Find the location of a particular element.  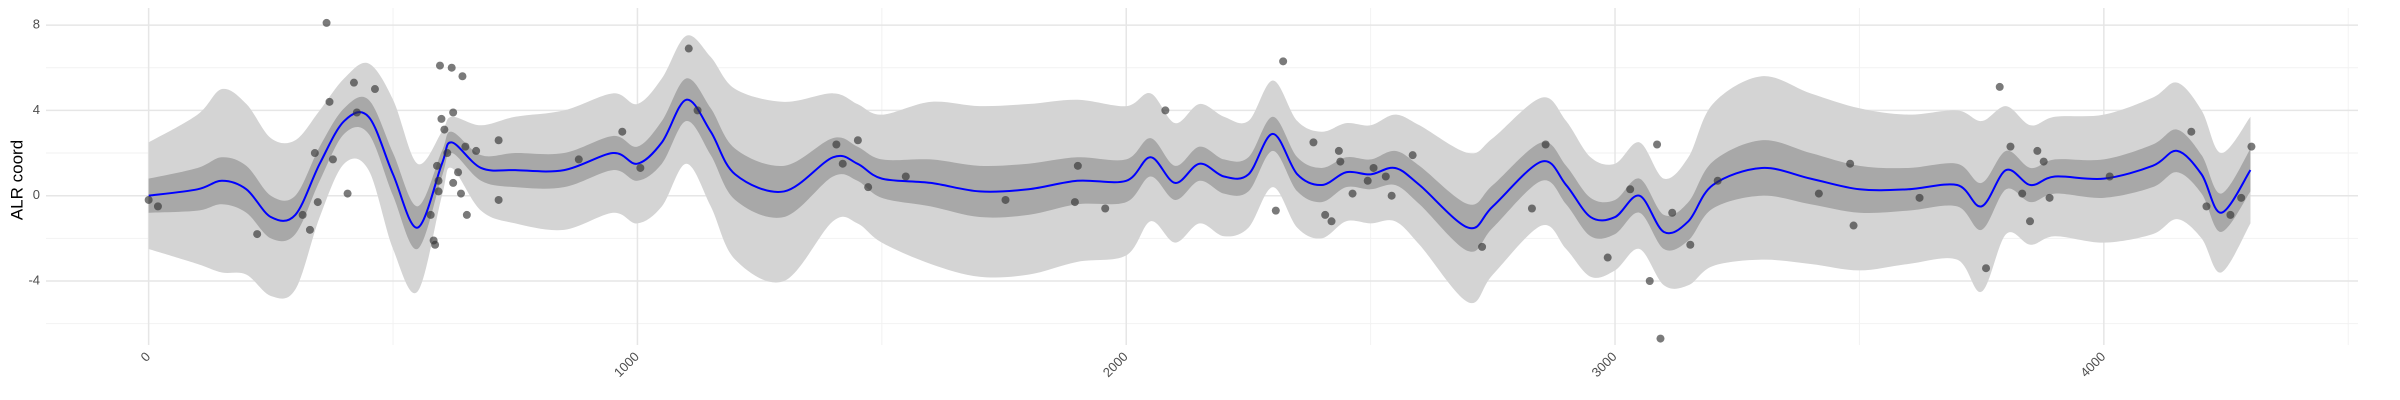

x-tick-label: 0 is located at coordinates (145, 357).